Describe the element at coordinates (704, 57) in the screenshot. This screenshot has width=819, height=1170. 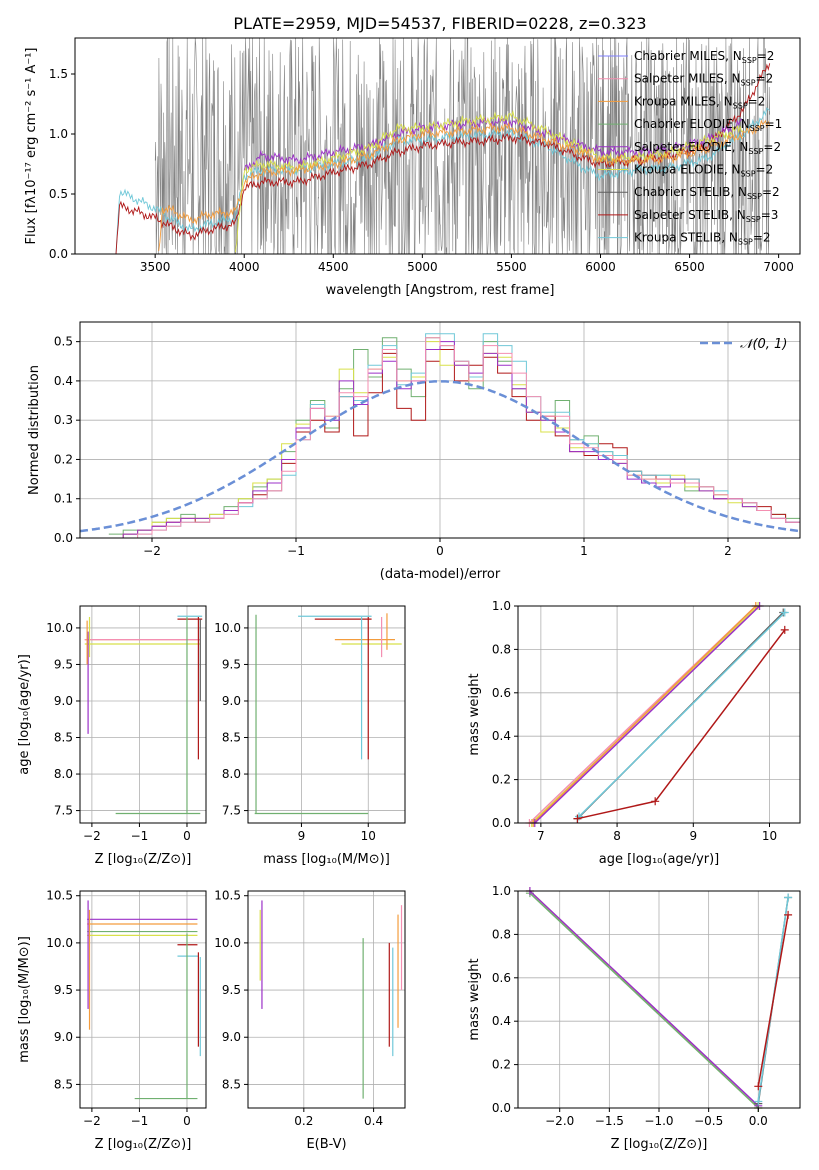
I see `legend-label: Chabrier MILES, NSSP=2` at that location.